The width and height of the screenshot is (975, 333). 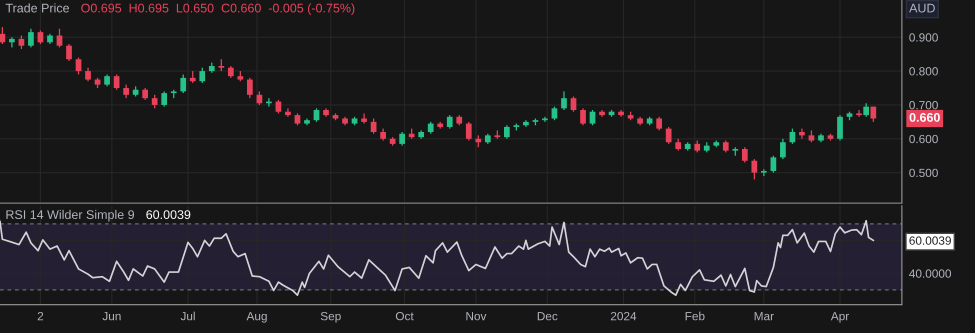 What do you see at coordinates (548, 316) in the screenshot?
I see `x-tick-label: Dec` at bounding box center [548, 316].